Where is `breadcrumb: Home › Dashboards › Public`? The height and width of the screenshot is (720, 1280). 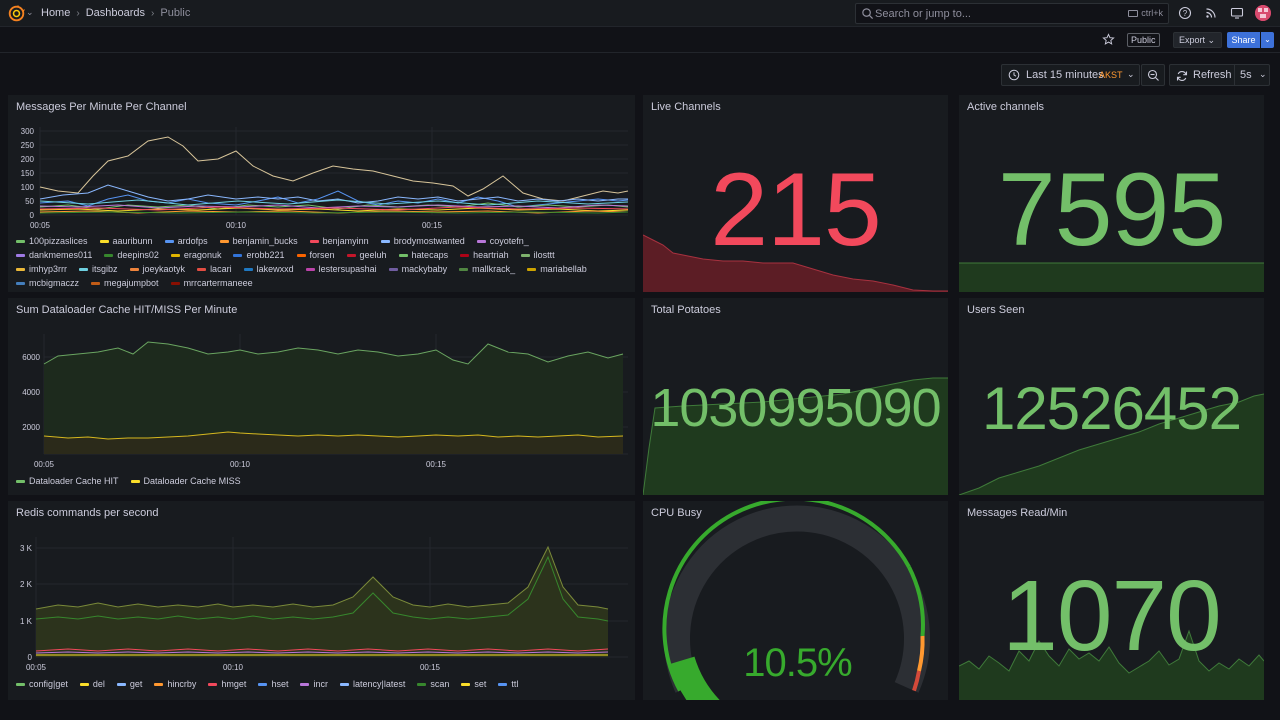
breadcrumb: Home › Dashboards › Public is located at coordinates (115, 13).